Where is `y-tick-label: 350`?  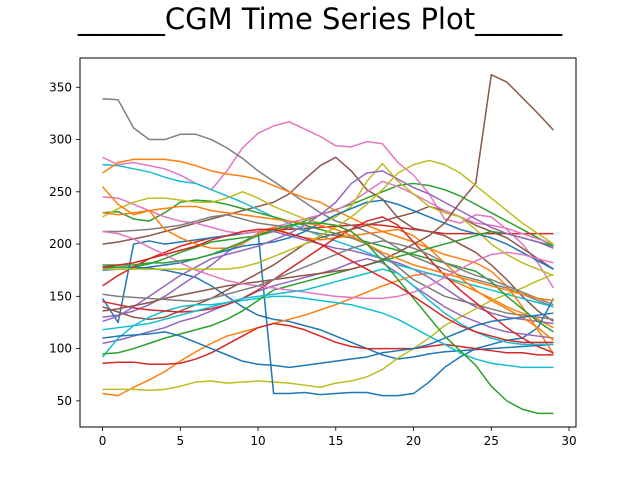
y-tick-label: 350 is located at coordinates (60, 87).